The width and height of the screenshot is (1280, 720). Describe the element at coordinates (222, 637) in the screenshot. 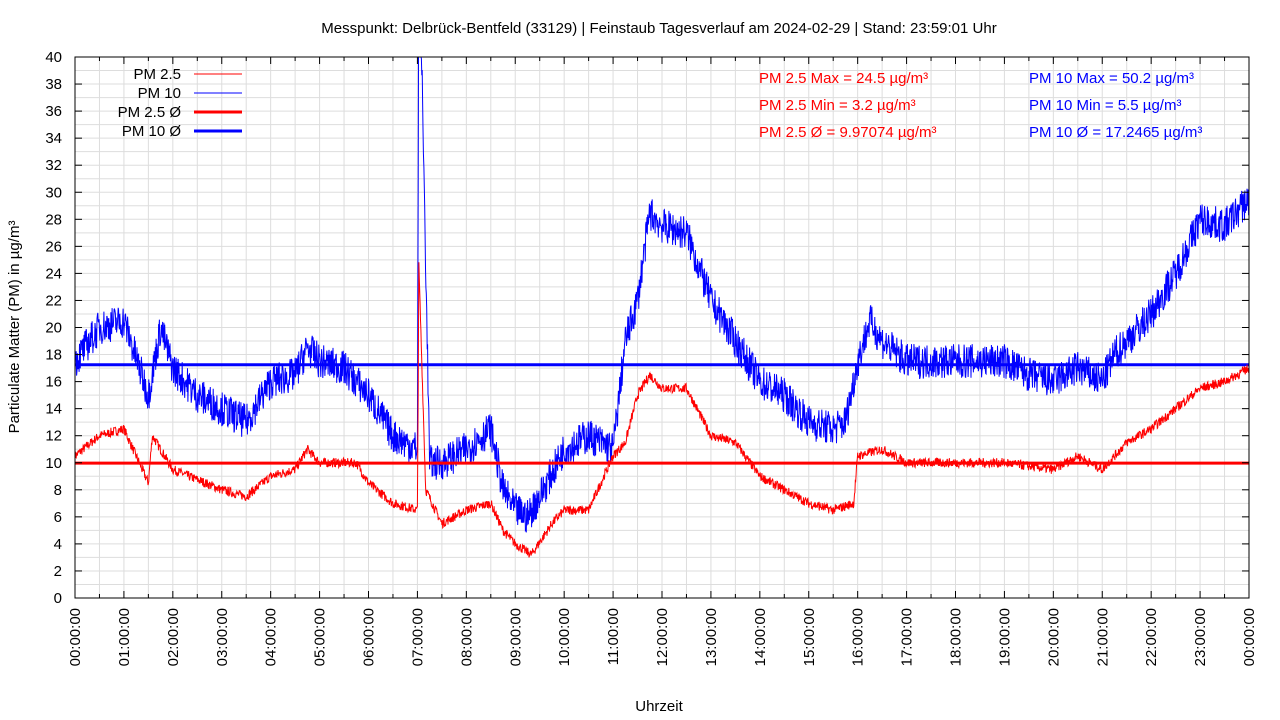

I see `x-tick-label: 03:00:00` at that location.